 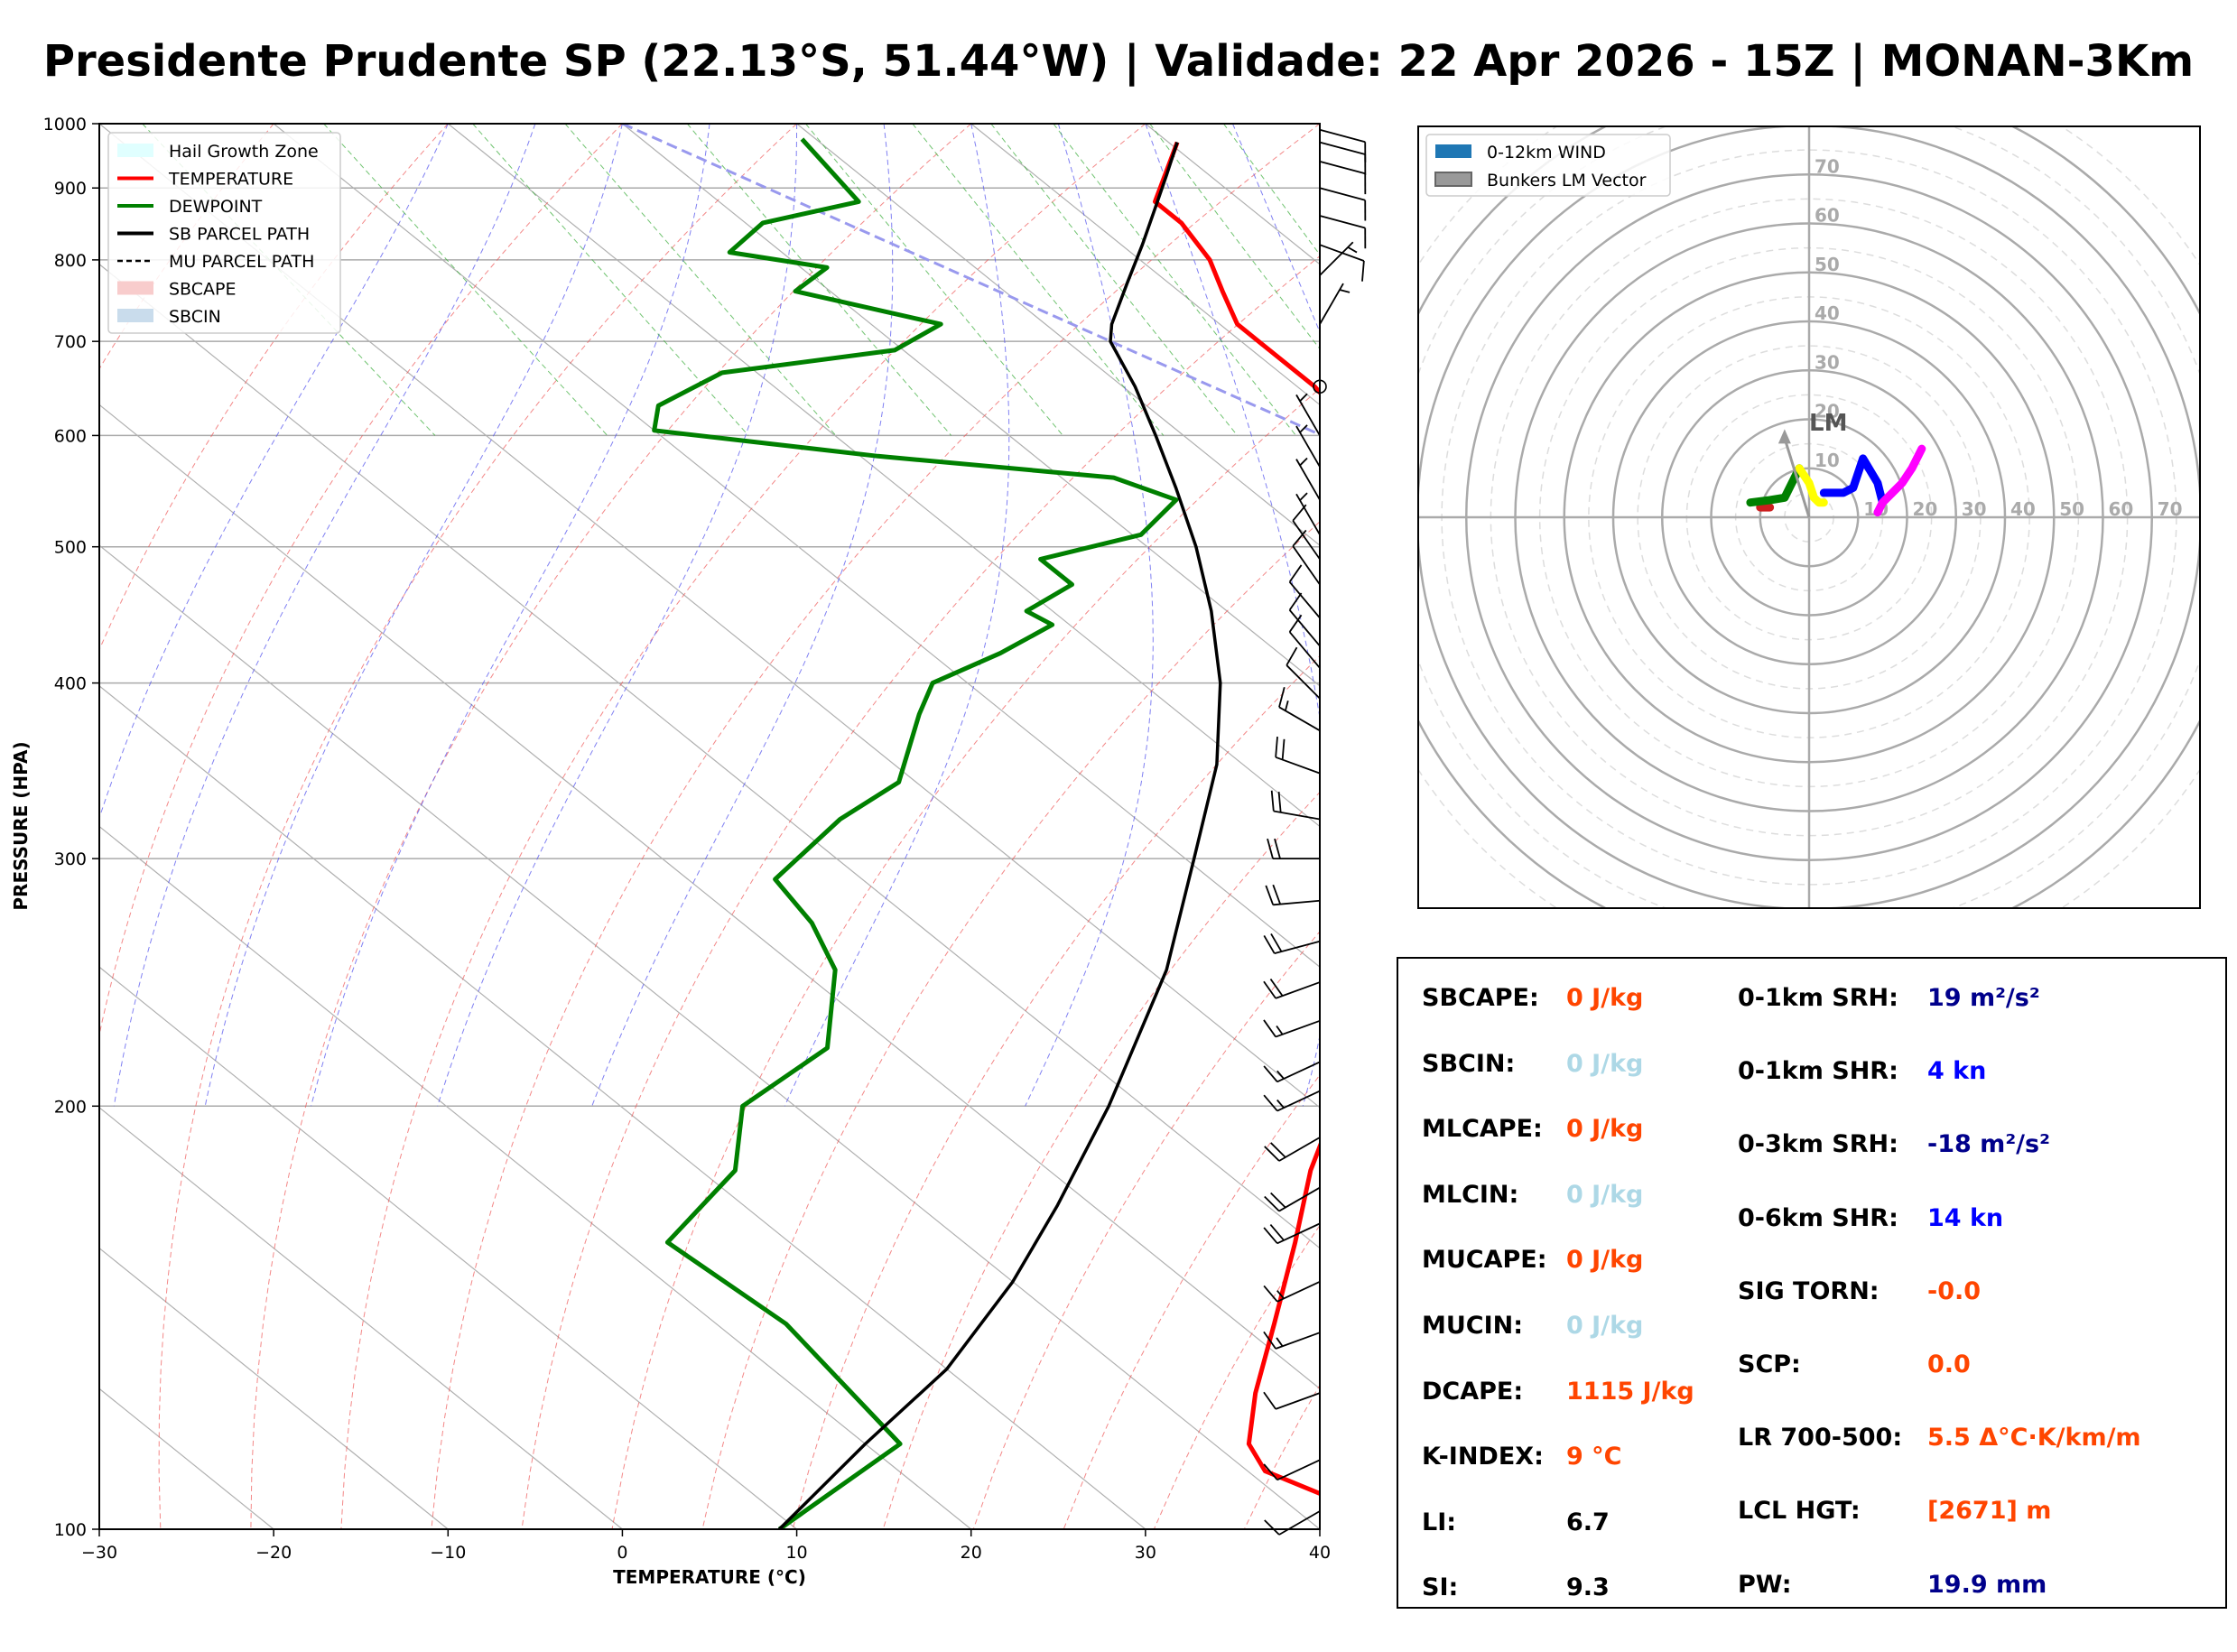 What do you see at coordinates (1974, 509) in the screenshot?
I see `hodo-ring-label: 30` at bounding box center [1974, 509].